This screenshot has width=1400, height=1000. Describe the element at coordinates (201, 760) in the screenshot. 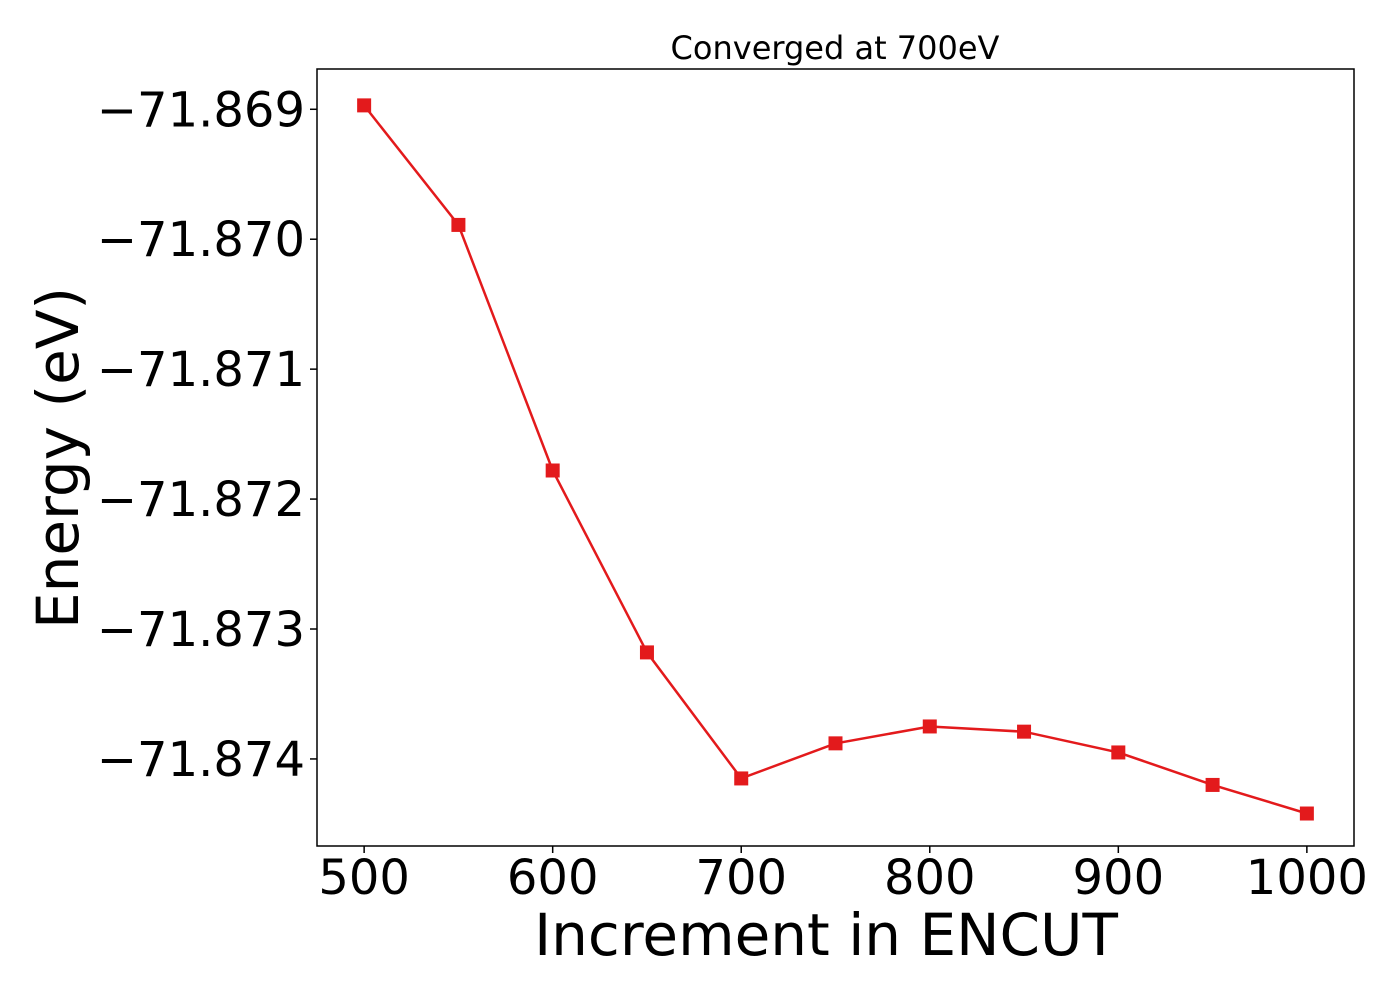

I see `y-tick-label: −71.874` at that location.